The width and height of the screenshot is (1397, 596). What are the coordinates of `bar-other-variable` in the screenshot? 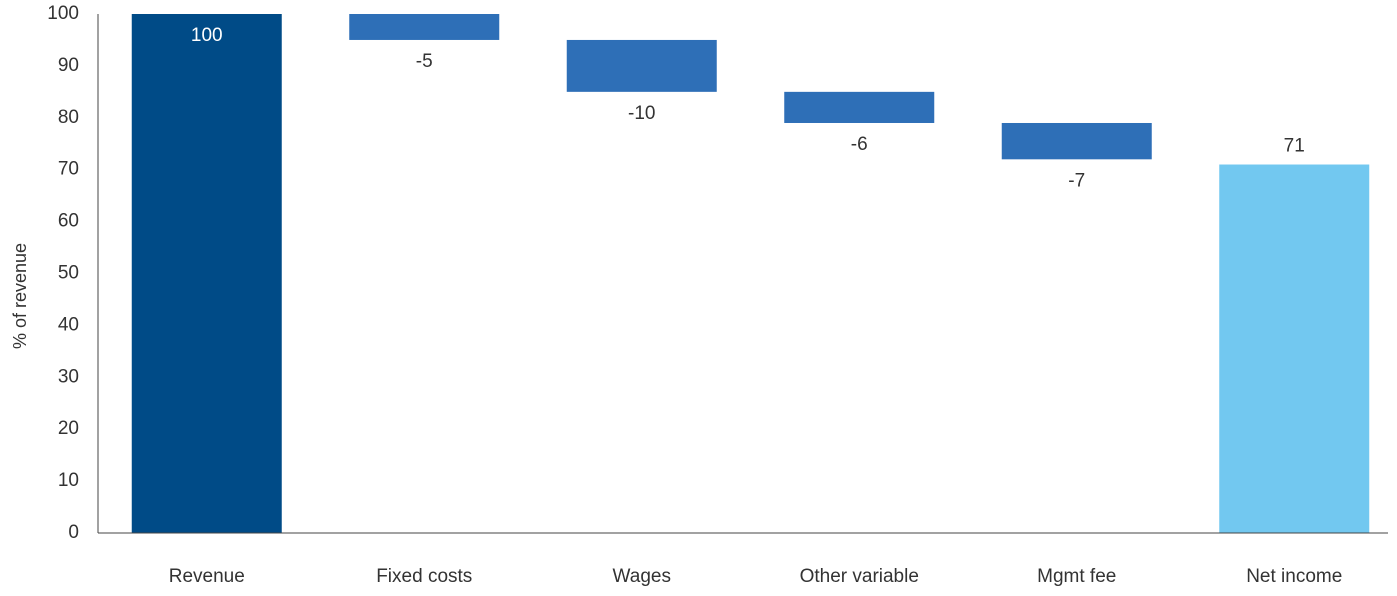 It's located at (859, 107).